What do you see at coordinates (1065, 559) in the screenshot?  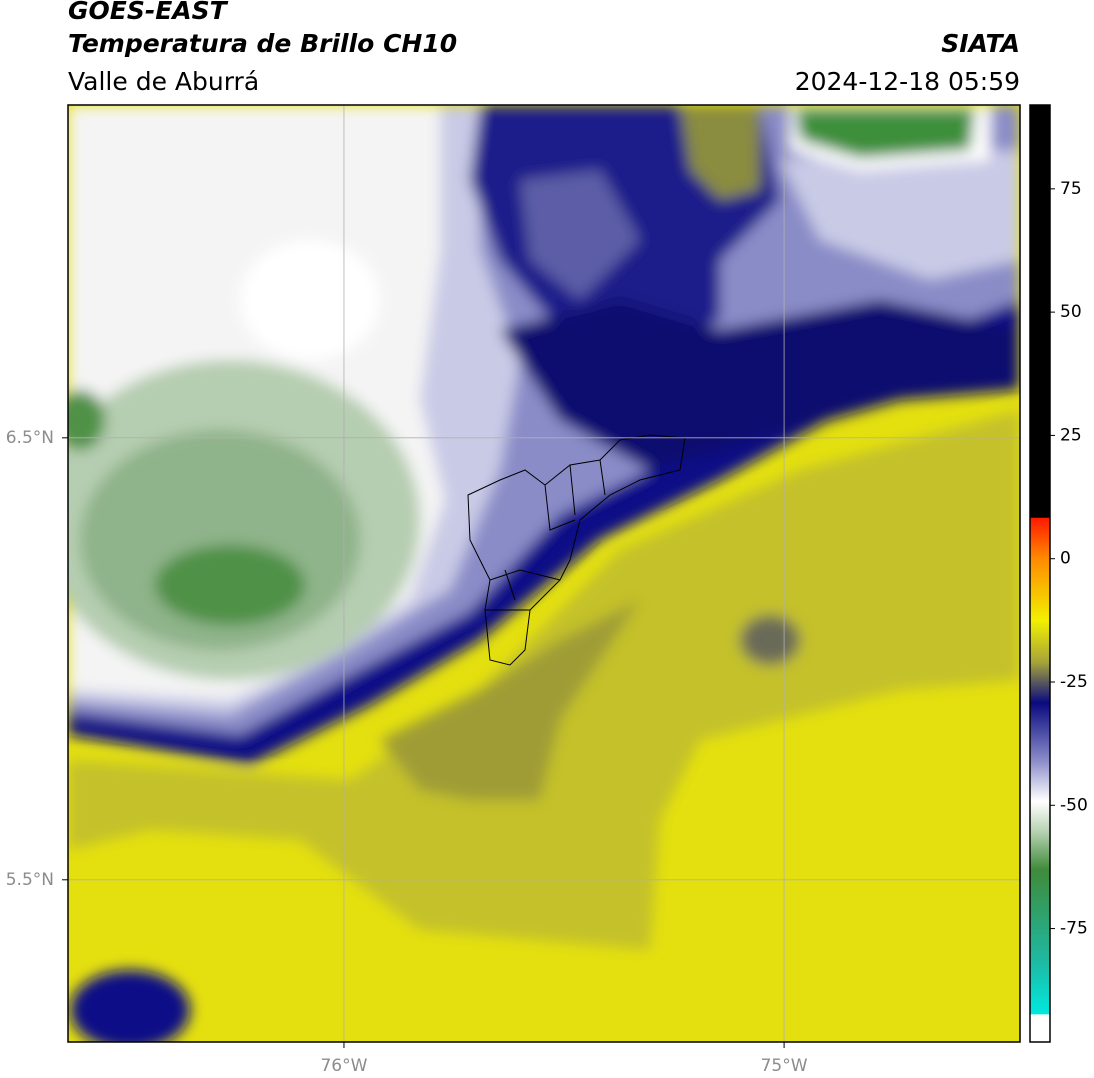 I see `colorbar-tick-label: 0` at bounding box center [1065, 559].